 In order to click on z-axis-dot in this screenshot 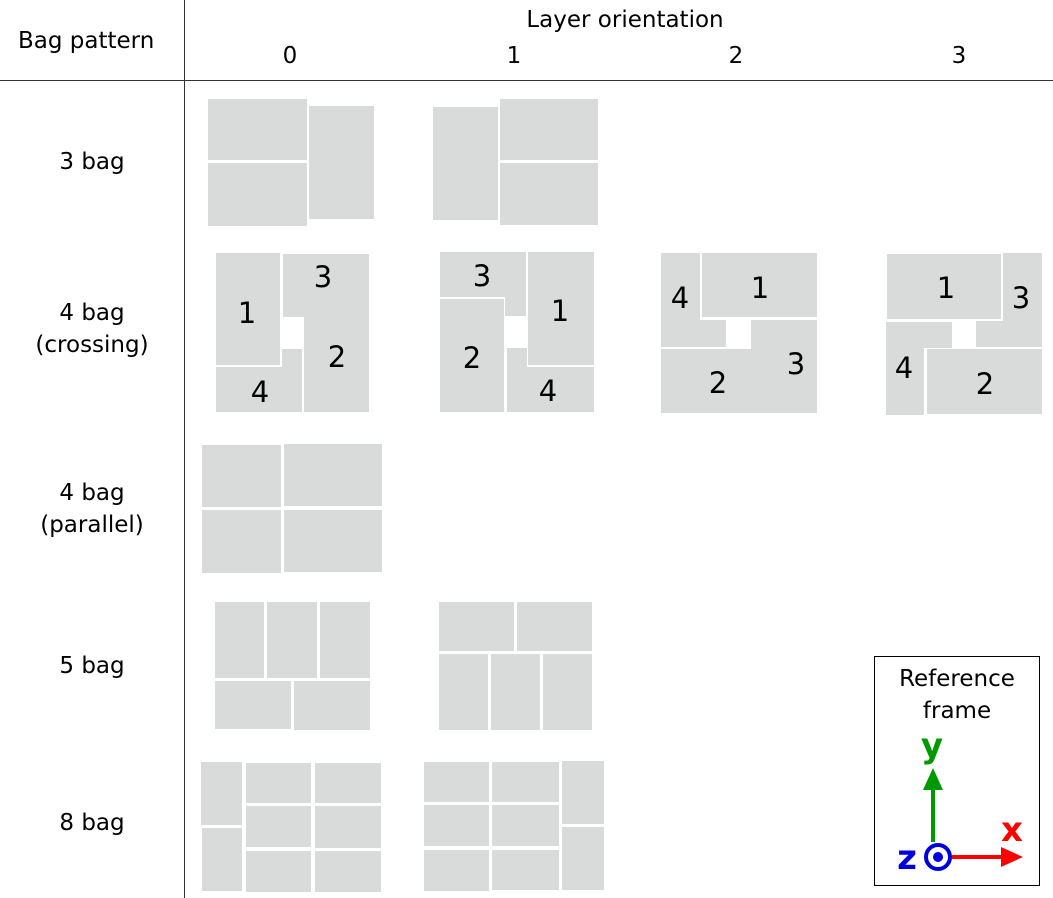, I will do `click(938, 857)`.